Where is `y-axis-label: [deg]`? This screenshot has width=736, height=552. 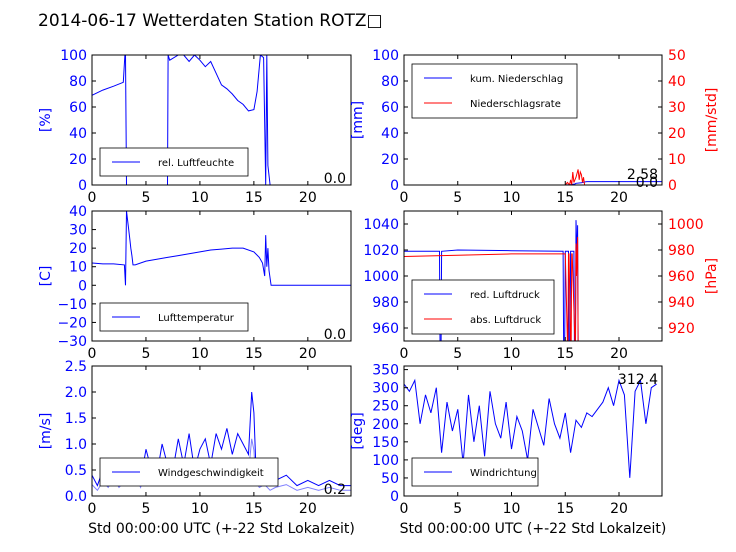
y-axis-label: [deg] is located at coordinates (358, 430).